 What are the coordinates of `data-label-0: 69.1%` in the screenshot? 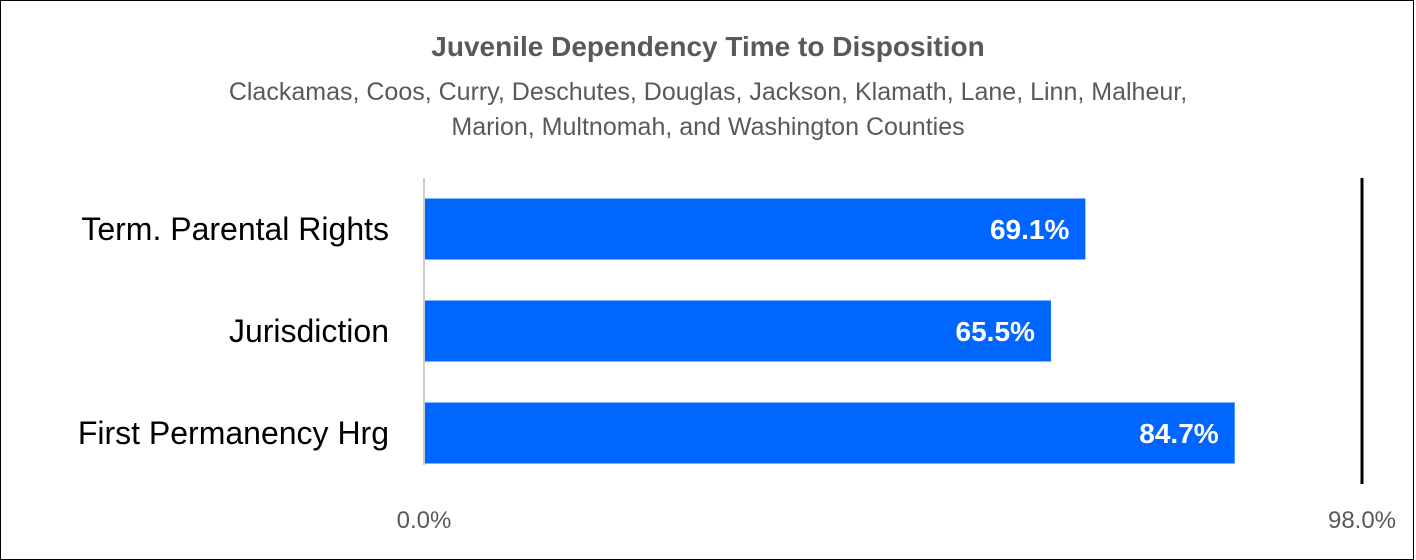 It's located at (1029, 229).